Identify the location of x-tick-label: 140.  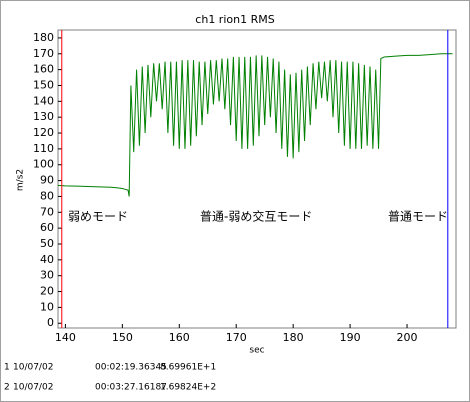
(65, 337).